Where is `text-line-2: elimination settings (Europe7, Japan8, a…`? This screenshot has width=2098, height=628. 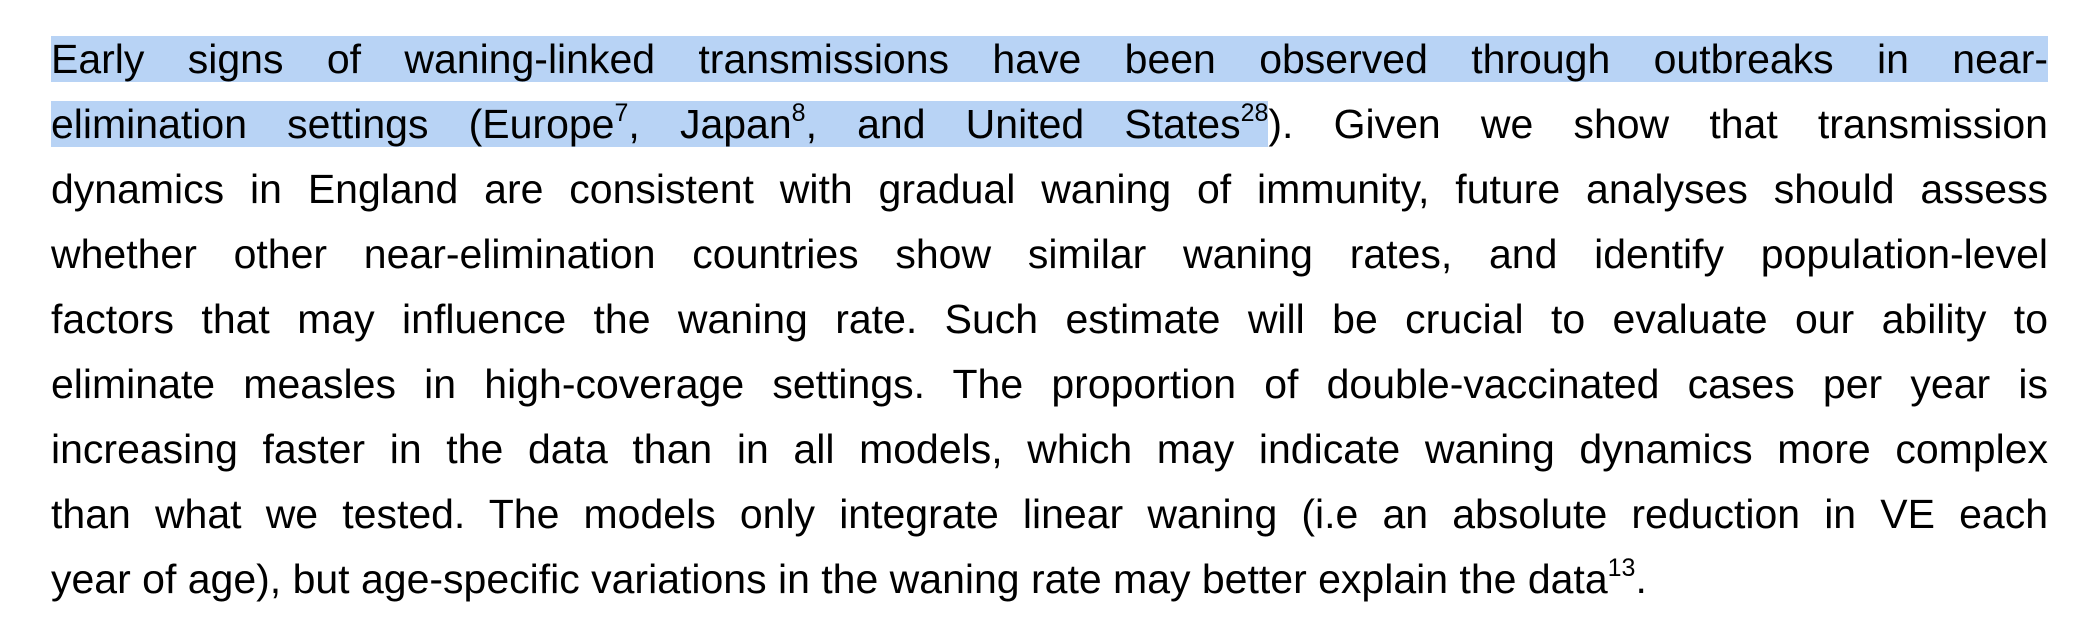
text-line-2: elimination settings (Europe7, Japan8, a… is located at coordinates (1049, 124).